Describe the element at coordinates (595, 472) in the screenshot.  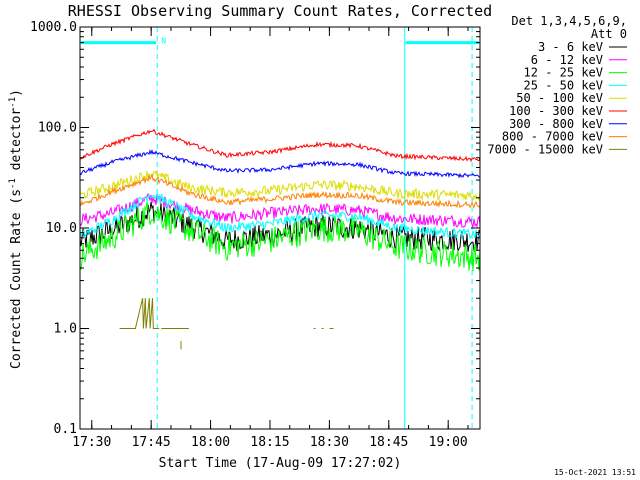
I see `footer-date: 15-Oct-2021 13:51` at that location.